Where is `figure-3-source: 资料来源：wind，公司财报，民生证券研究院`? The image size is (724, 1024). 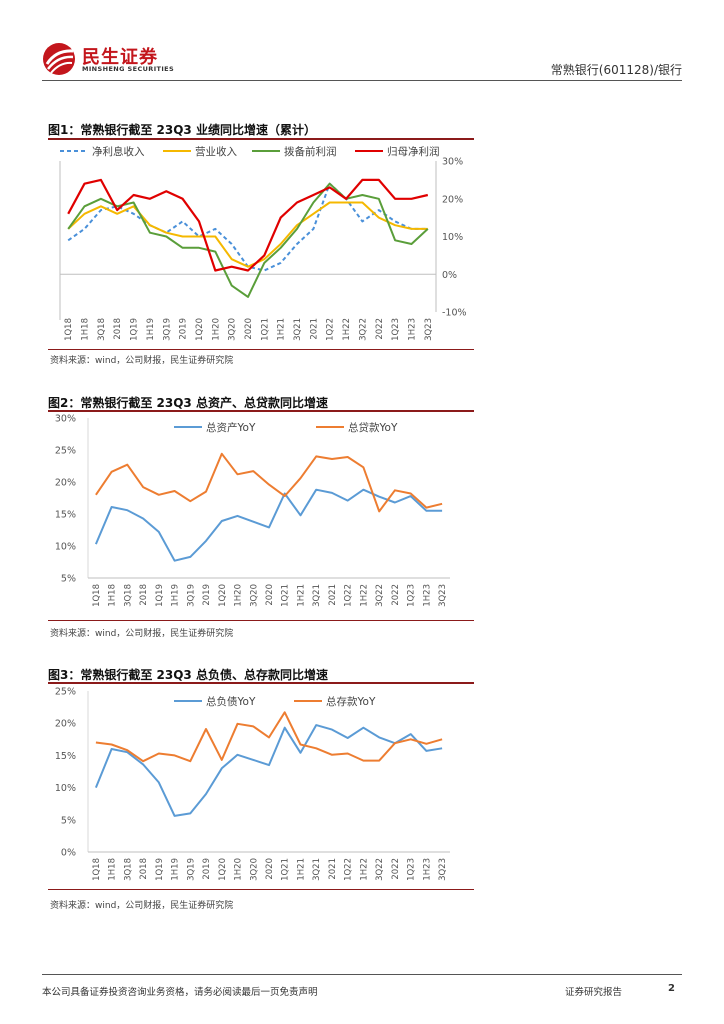 figure-3-source: 资料来源：wind，公司财报，民生证券研究院 is located at coordinates (142, 906).